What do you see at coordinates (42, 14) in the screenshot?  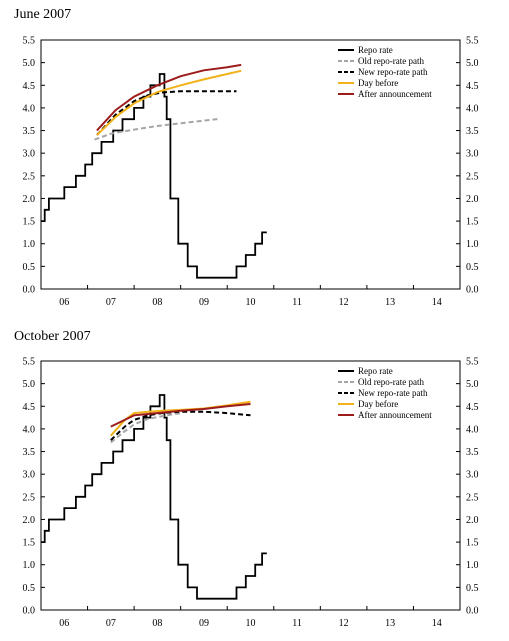 I see `chart-title: June 2007` at bounding box center [42, 14].